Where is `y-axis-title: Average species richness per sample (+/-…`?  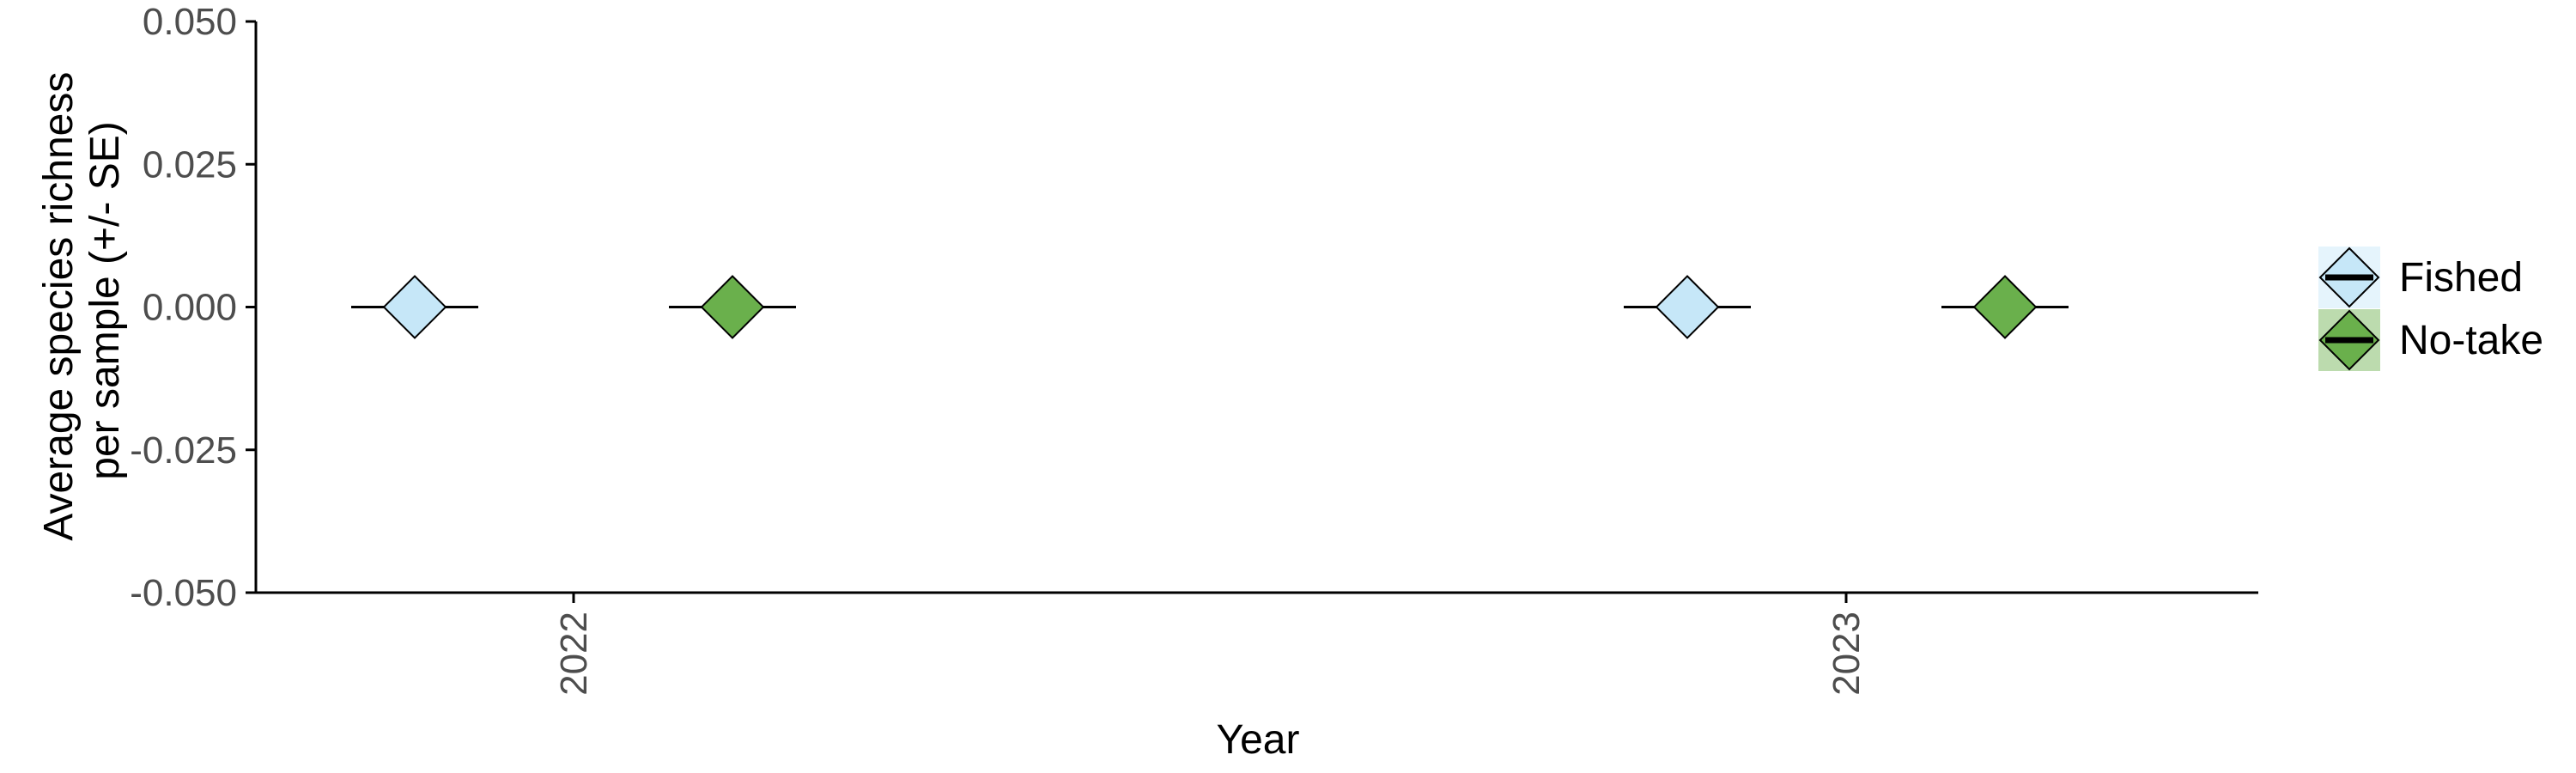 y-axis-title: Average species richness per sample (+/-… is located at coordinates (82, 300).